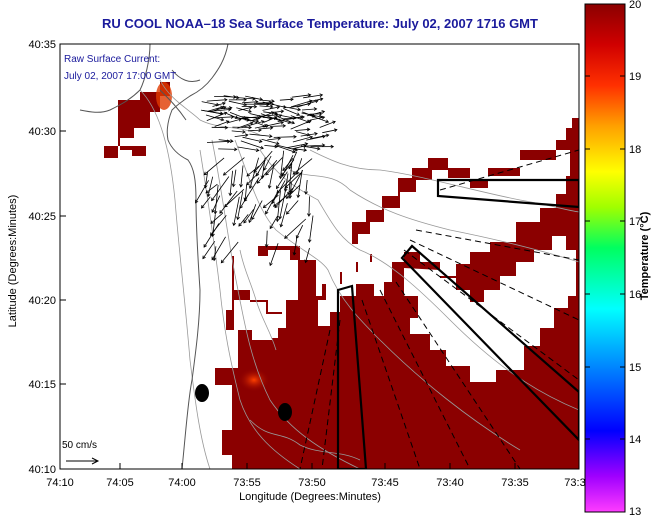 The image size is (651, 518). What do you see at coordinates (120, 483) in the screenshot?
I see `x-tick-label: 74:05` at bounding box center [120, 483].